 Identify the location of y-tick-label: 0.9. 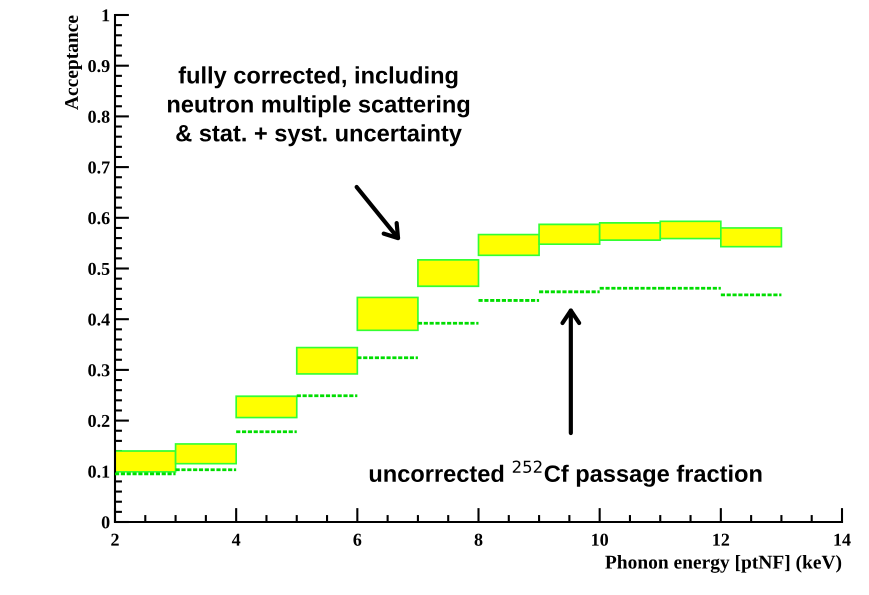
(99, 66).